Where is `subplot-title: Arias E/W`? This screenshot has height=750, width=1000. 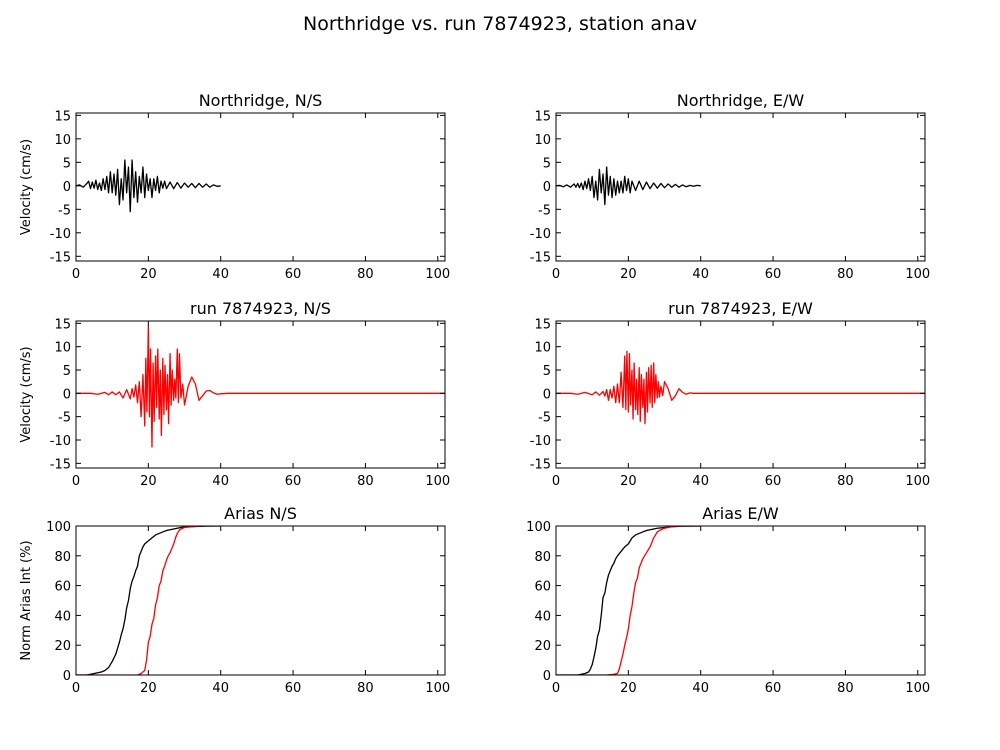 subplot-title: Arias E/W is located at coordinates (740, 513).